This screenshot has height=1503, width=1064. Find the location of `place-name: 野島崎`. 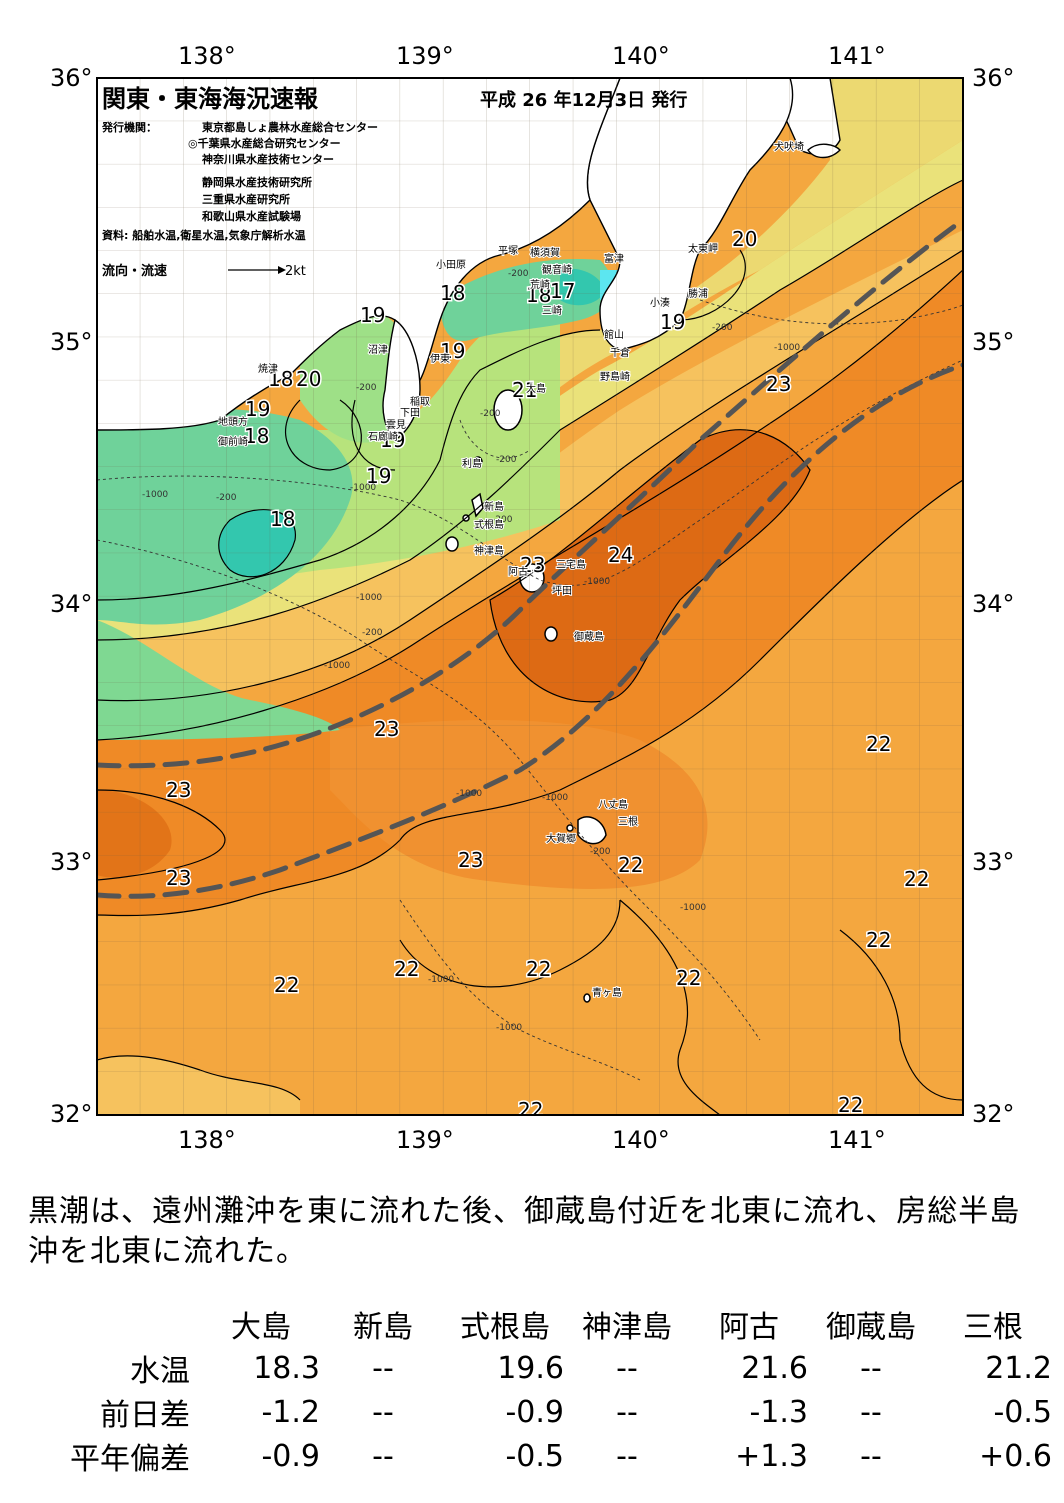

place-name: 野島崎 is located at coordinates (615, 376).